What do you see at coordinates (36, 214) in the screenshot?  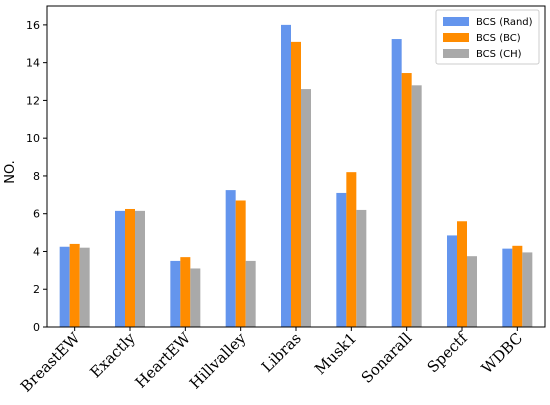 I see `y-tick-label: 6` at bounding box center [36, 214].